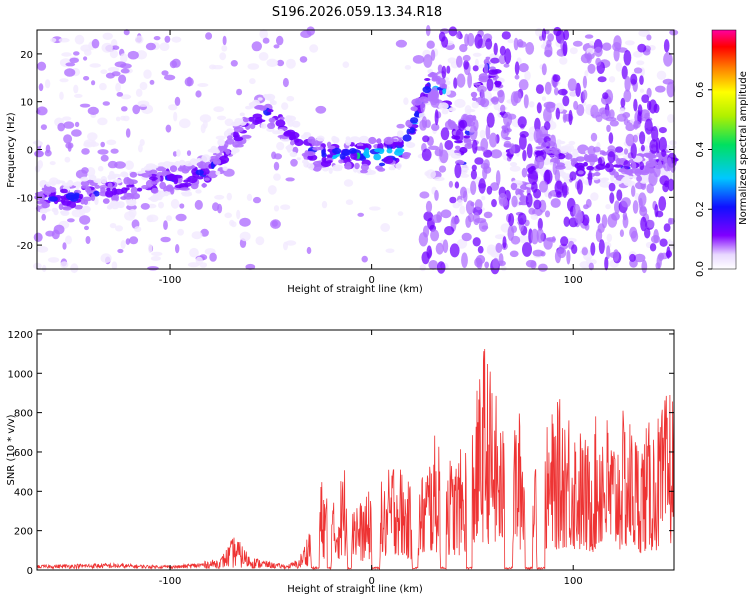 The image size is (750, 600). What do you see at coordinates (355, 289) in the screenshot?
I see `spectrogram-xlabel: Height of straight line (km)` at bounding box center [355, 289].